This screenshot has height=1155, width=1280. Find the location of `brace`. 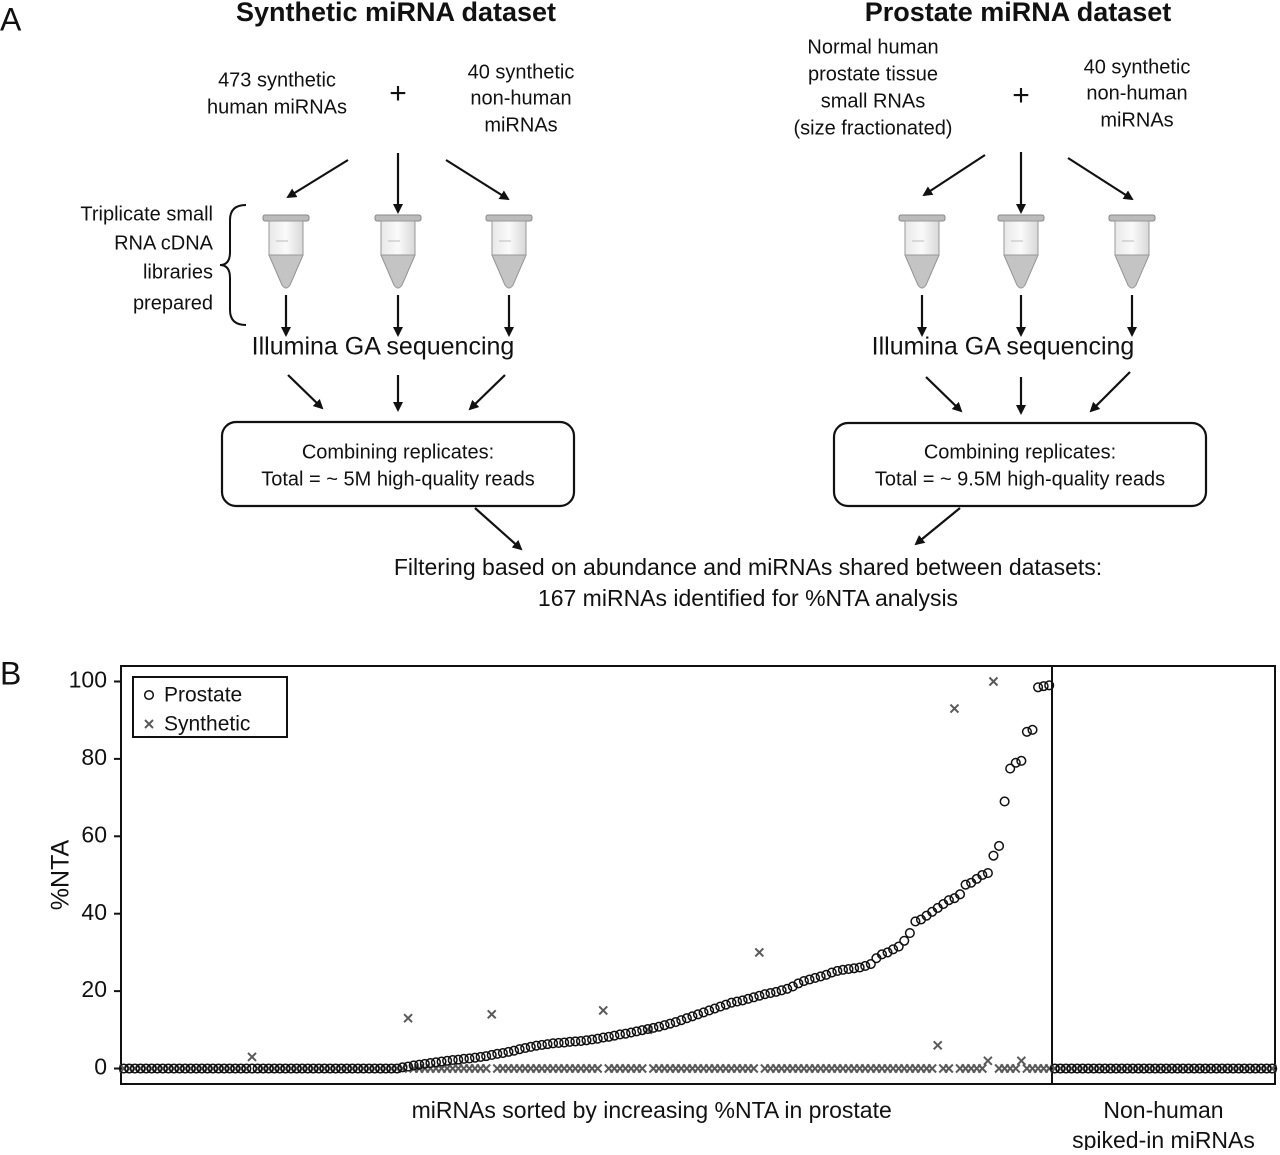

brace is located at coordinates (233, 265).